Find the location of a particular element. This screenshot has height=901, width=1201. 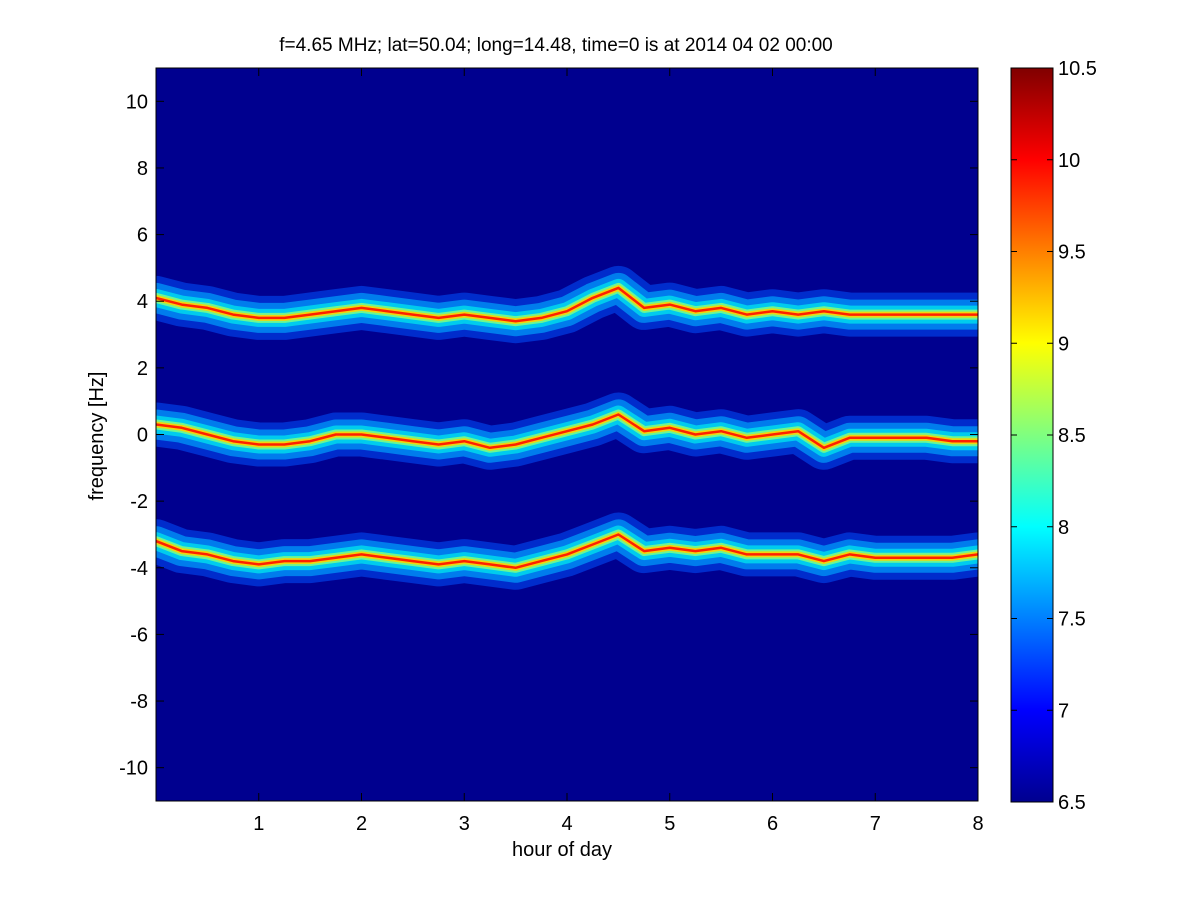

colorbar-ticks: 6.5 7 7.5 8 8.5 9 9.5 10 10.5 is located at coordinates (1054, 436).